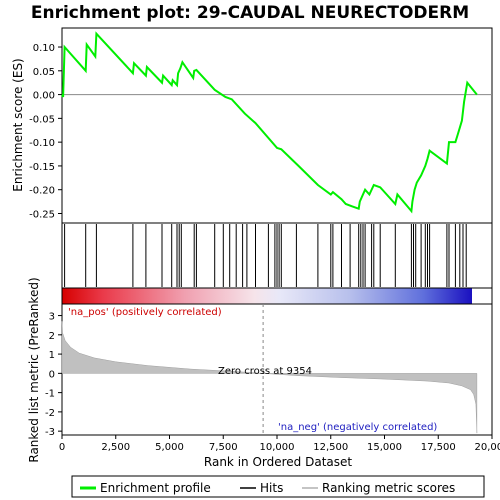 This screenshot has height=500, width=500. I want to click on metric-y-ticks: 3 2 1 0 -1 -2 -3, so click(53, 375).